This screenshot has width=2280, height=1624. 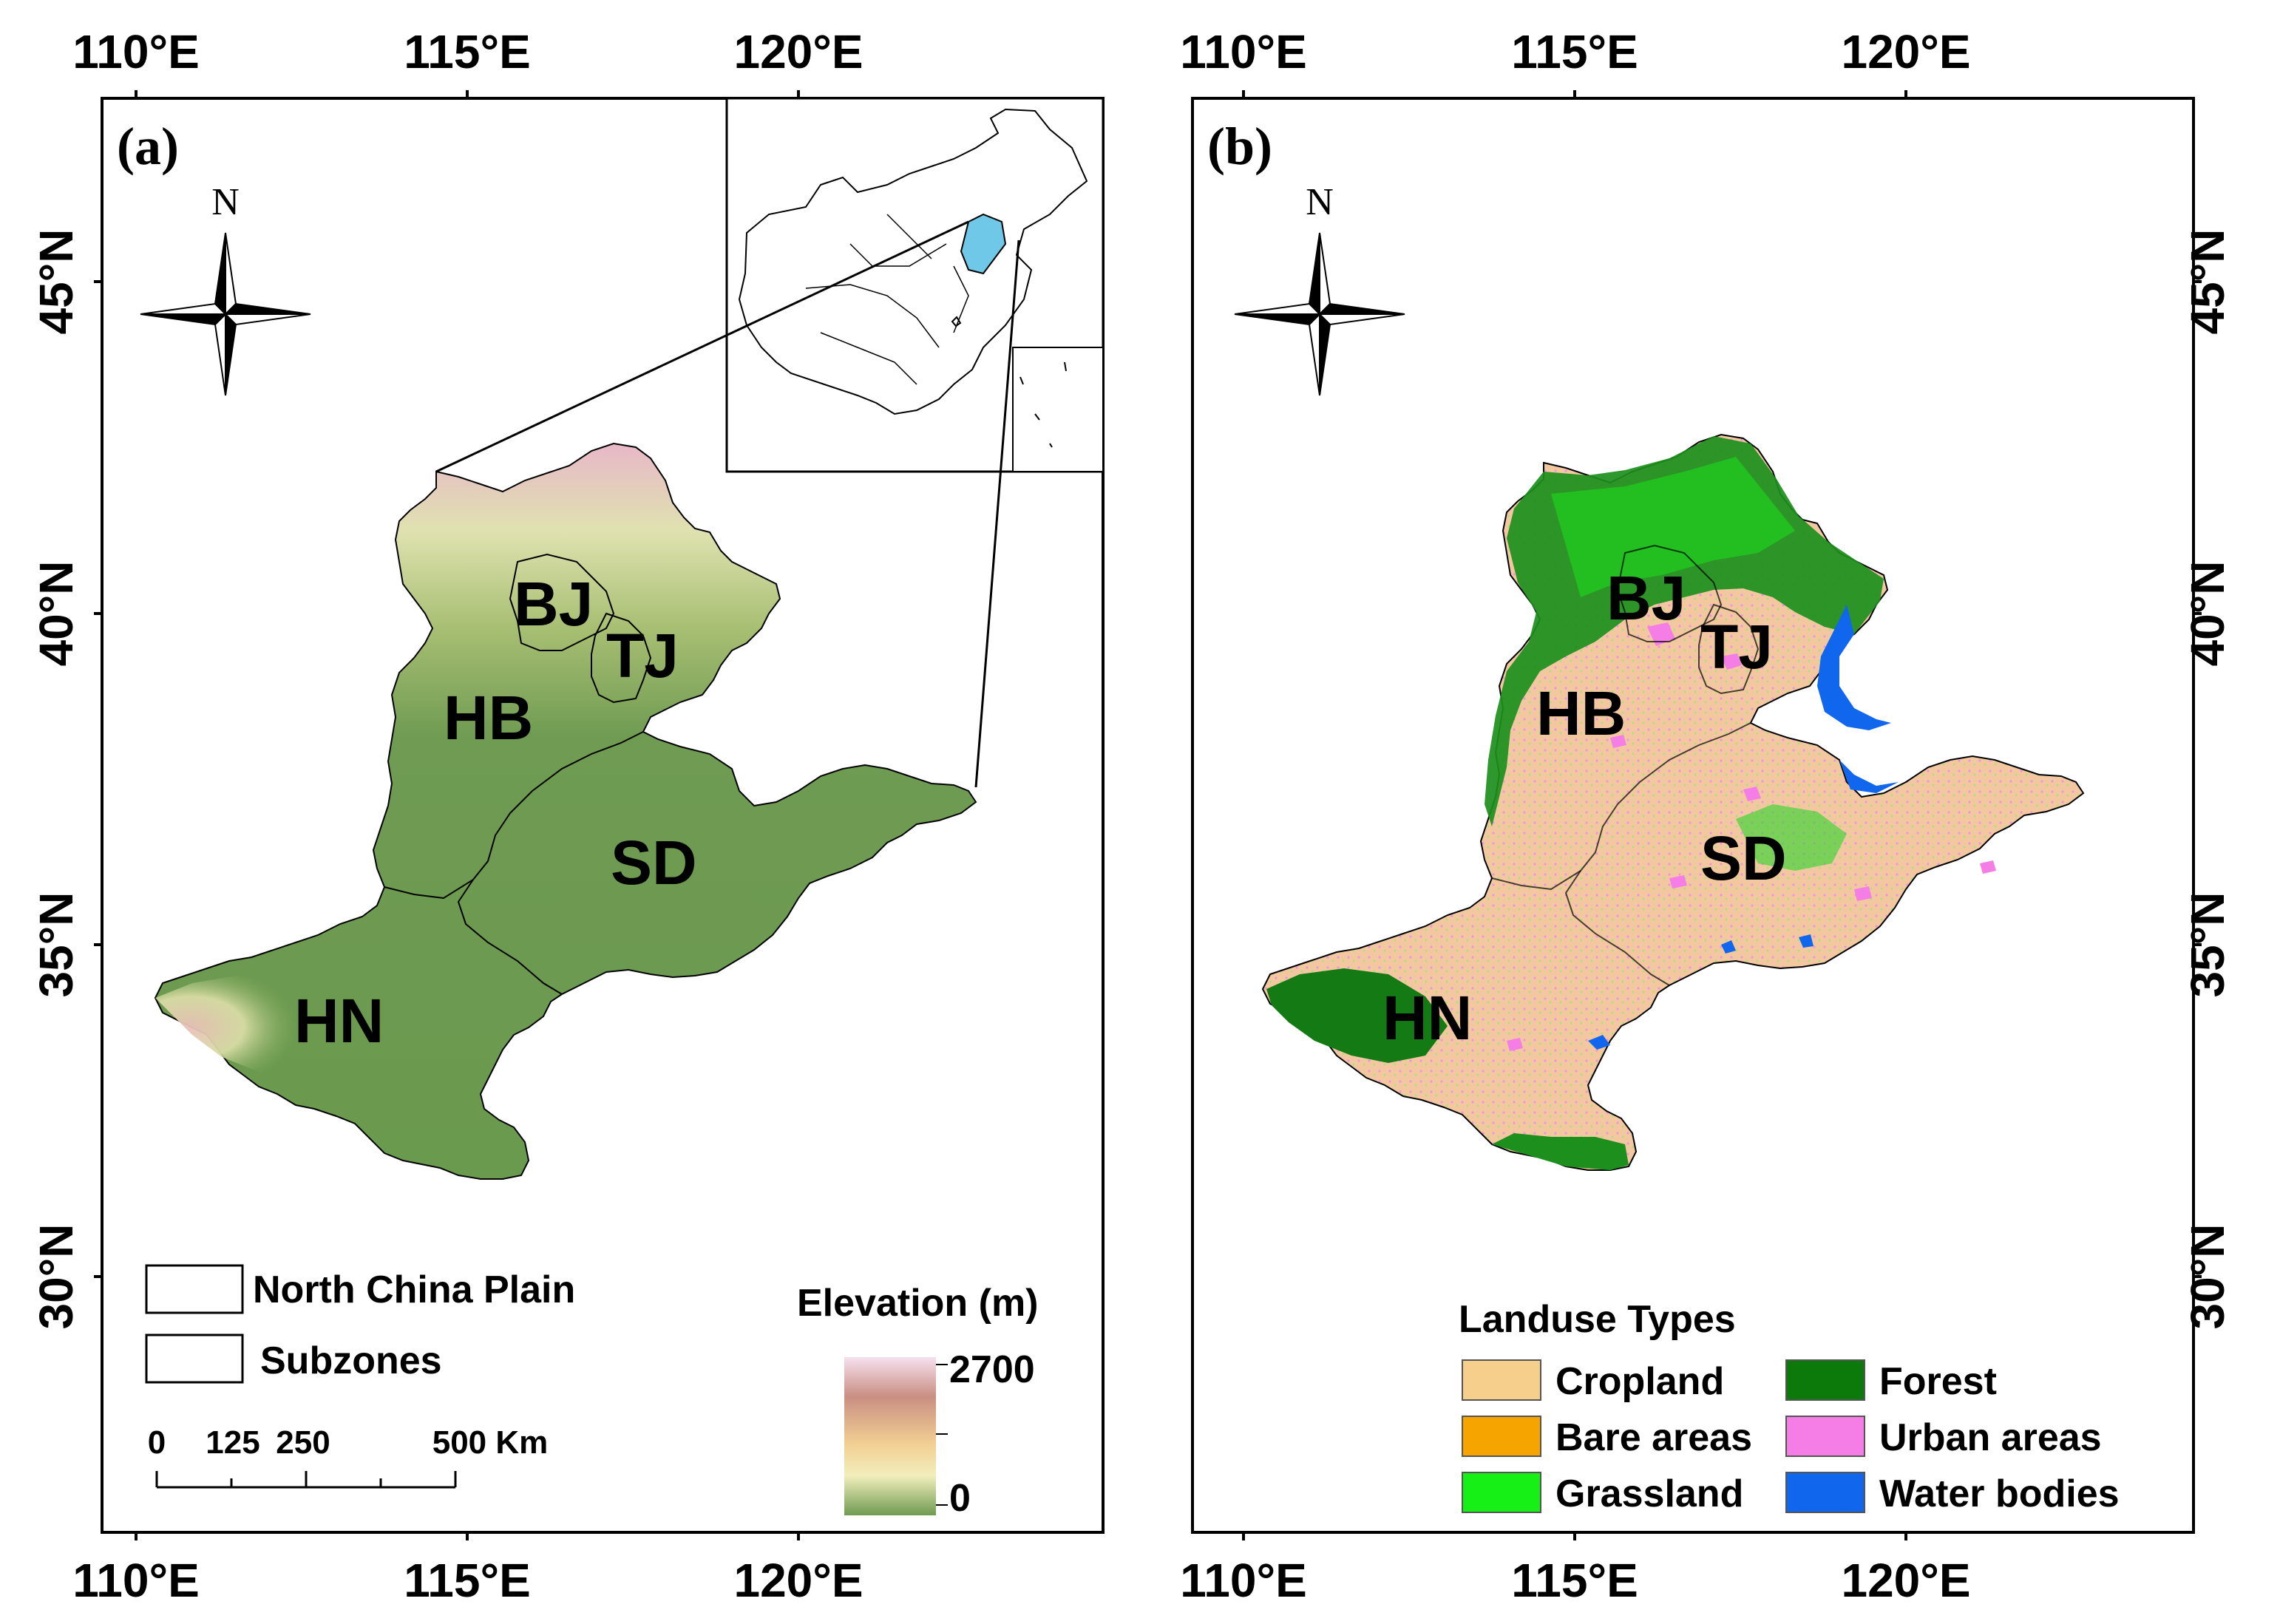 I want to click on legend-swatch-cropland, so click(x=1501, y=1380).